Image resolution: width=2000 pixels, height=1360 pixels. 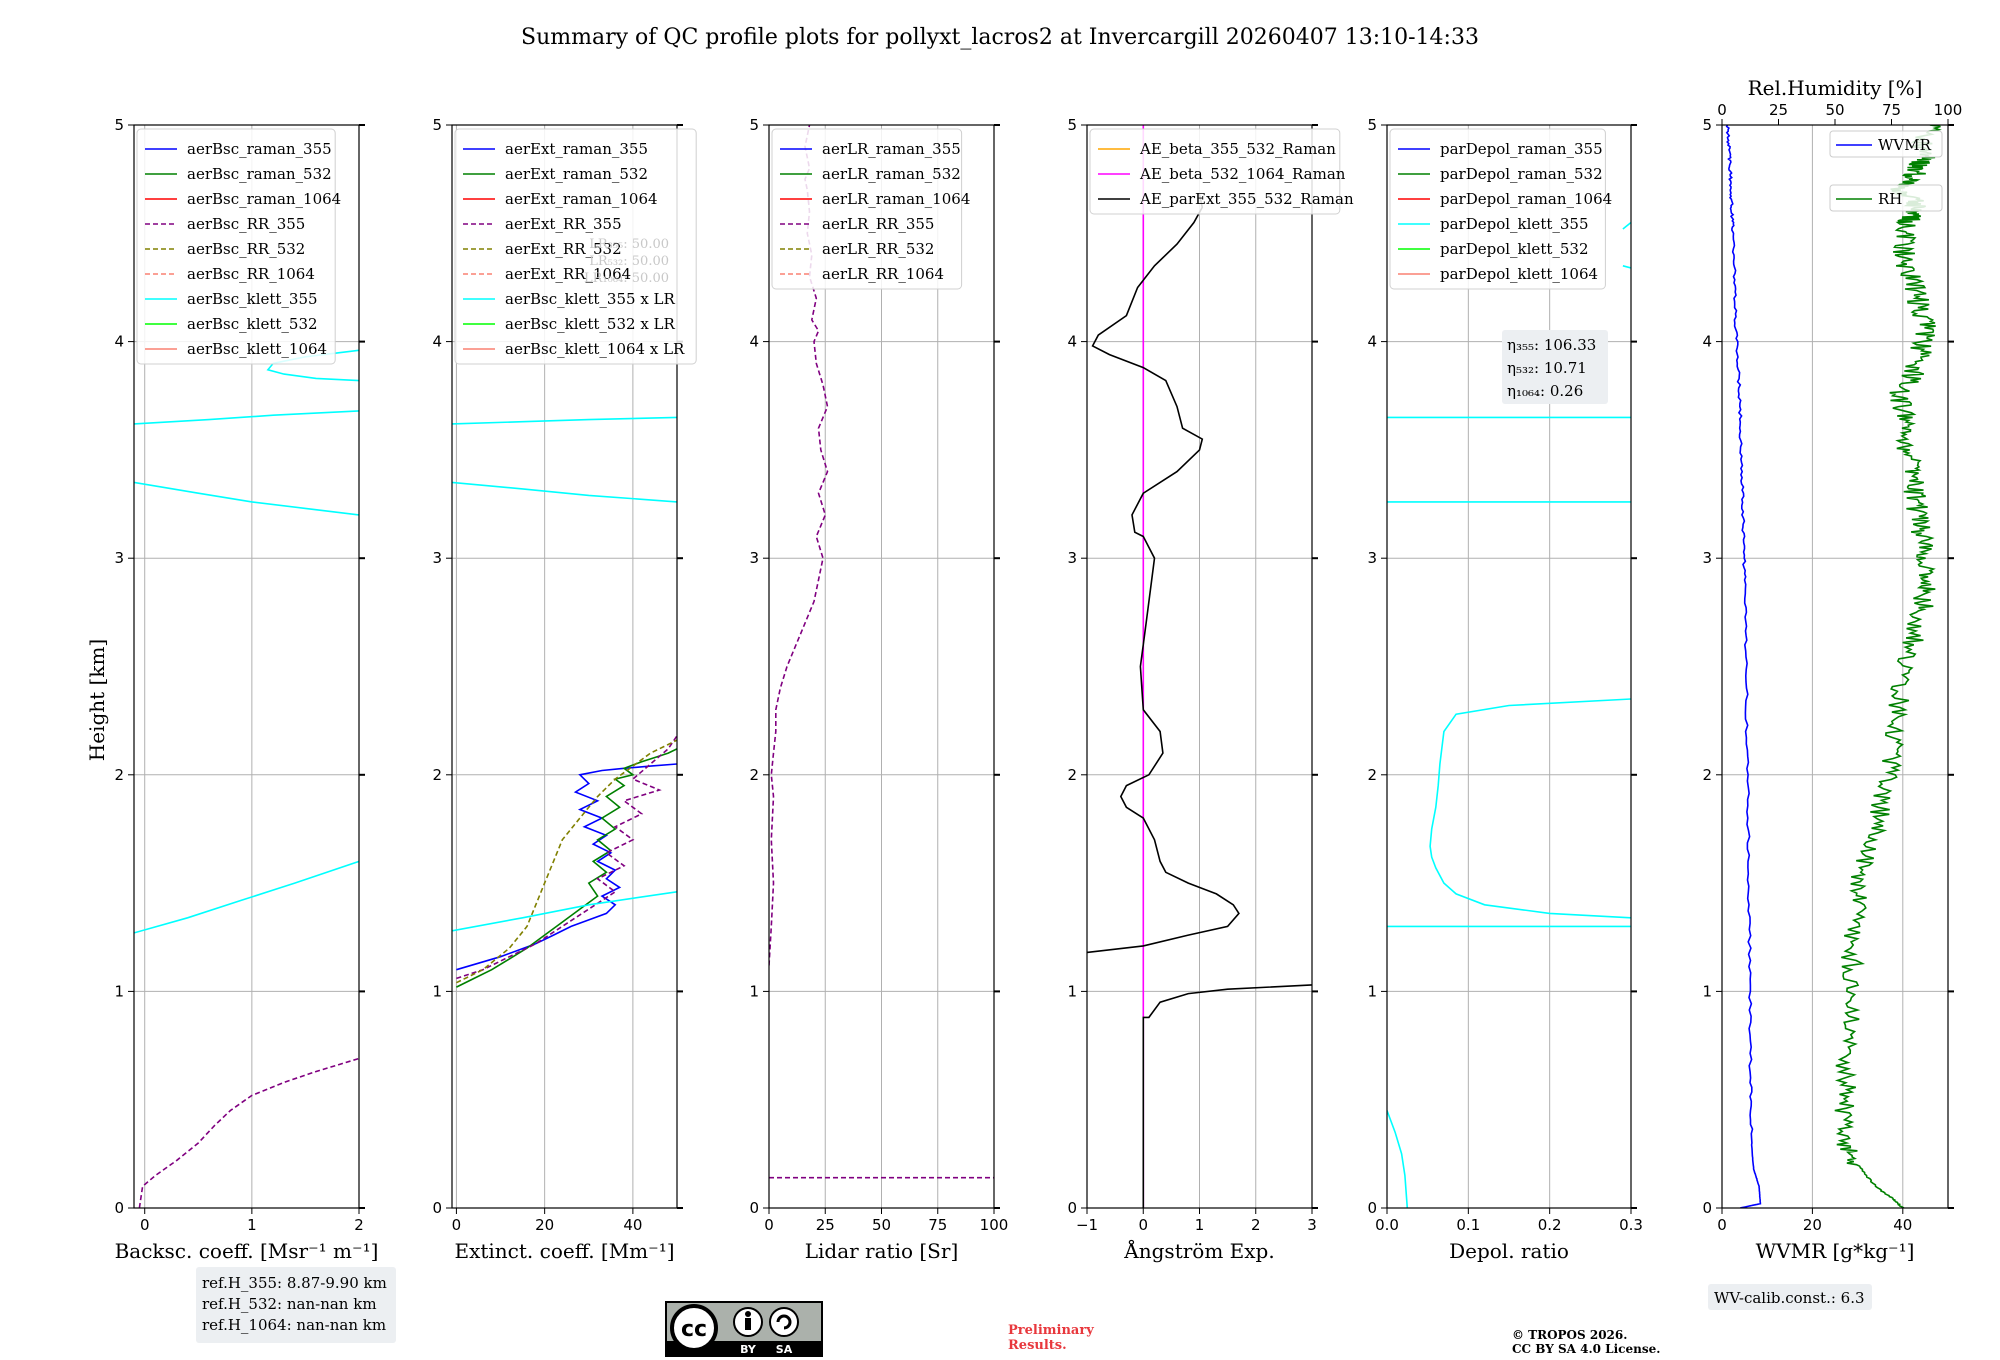 What do you see at coordinates (881, 1225) in the screenshot?
I see `x-tick-label: 50` at bounding box center [881, 1225].